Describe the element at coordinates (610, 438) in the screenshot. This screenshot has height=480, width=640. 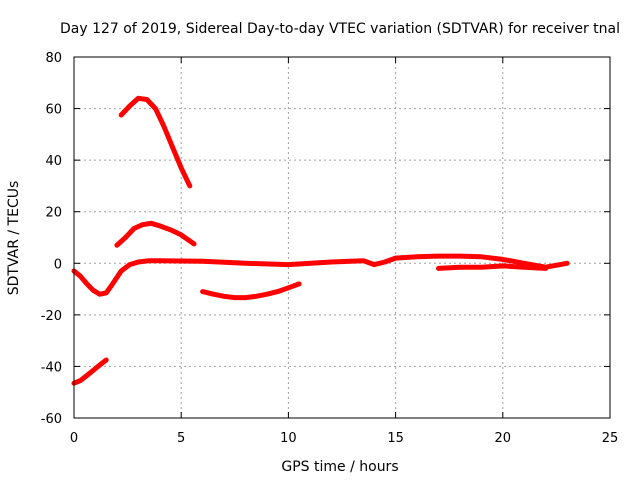
I see `x-tick-label: 25` at that location.